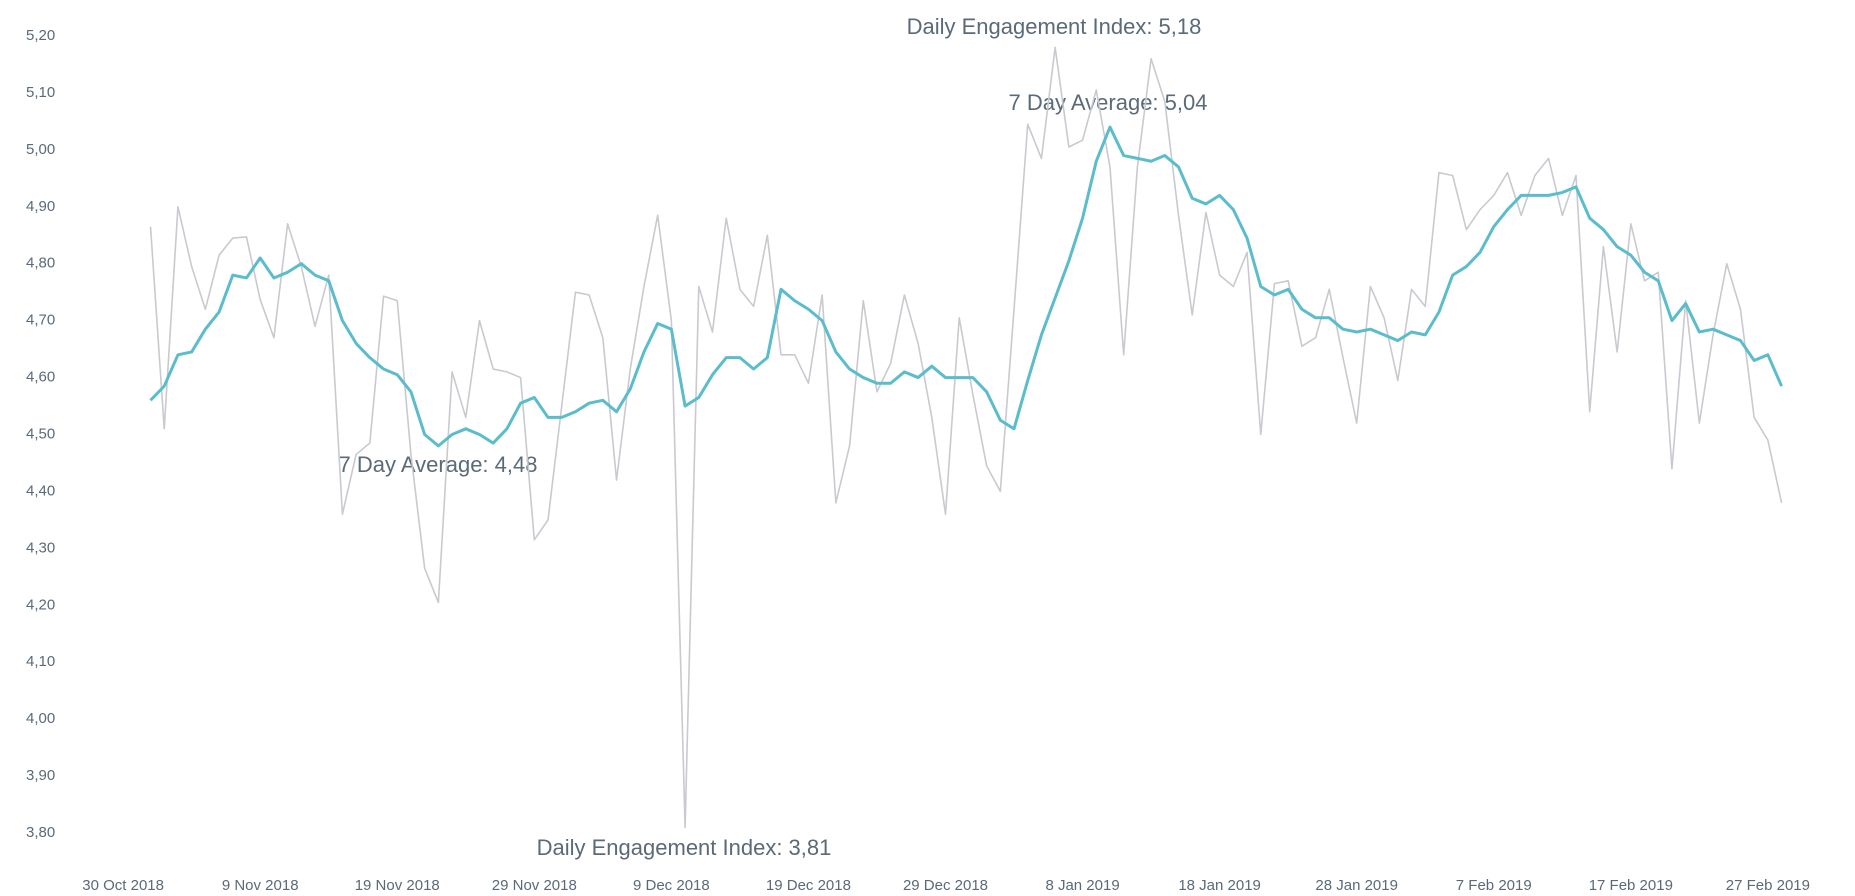 This screenshot has height=896, width=1855. I want to click on x-tick-label: 28 Jan 2019, so click(1356, 885).